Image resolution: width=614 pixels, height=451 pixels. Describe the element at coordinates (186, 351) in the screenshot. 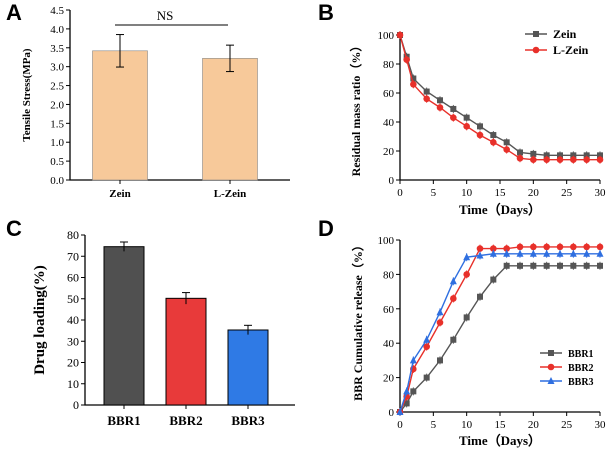

I see `chart-c-bar` at that location.